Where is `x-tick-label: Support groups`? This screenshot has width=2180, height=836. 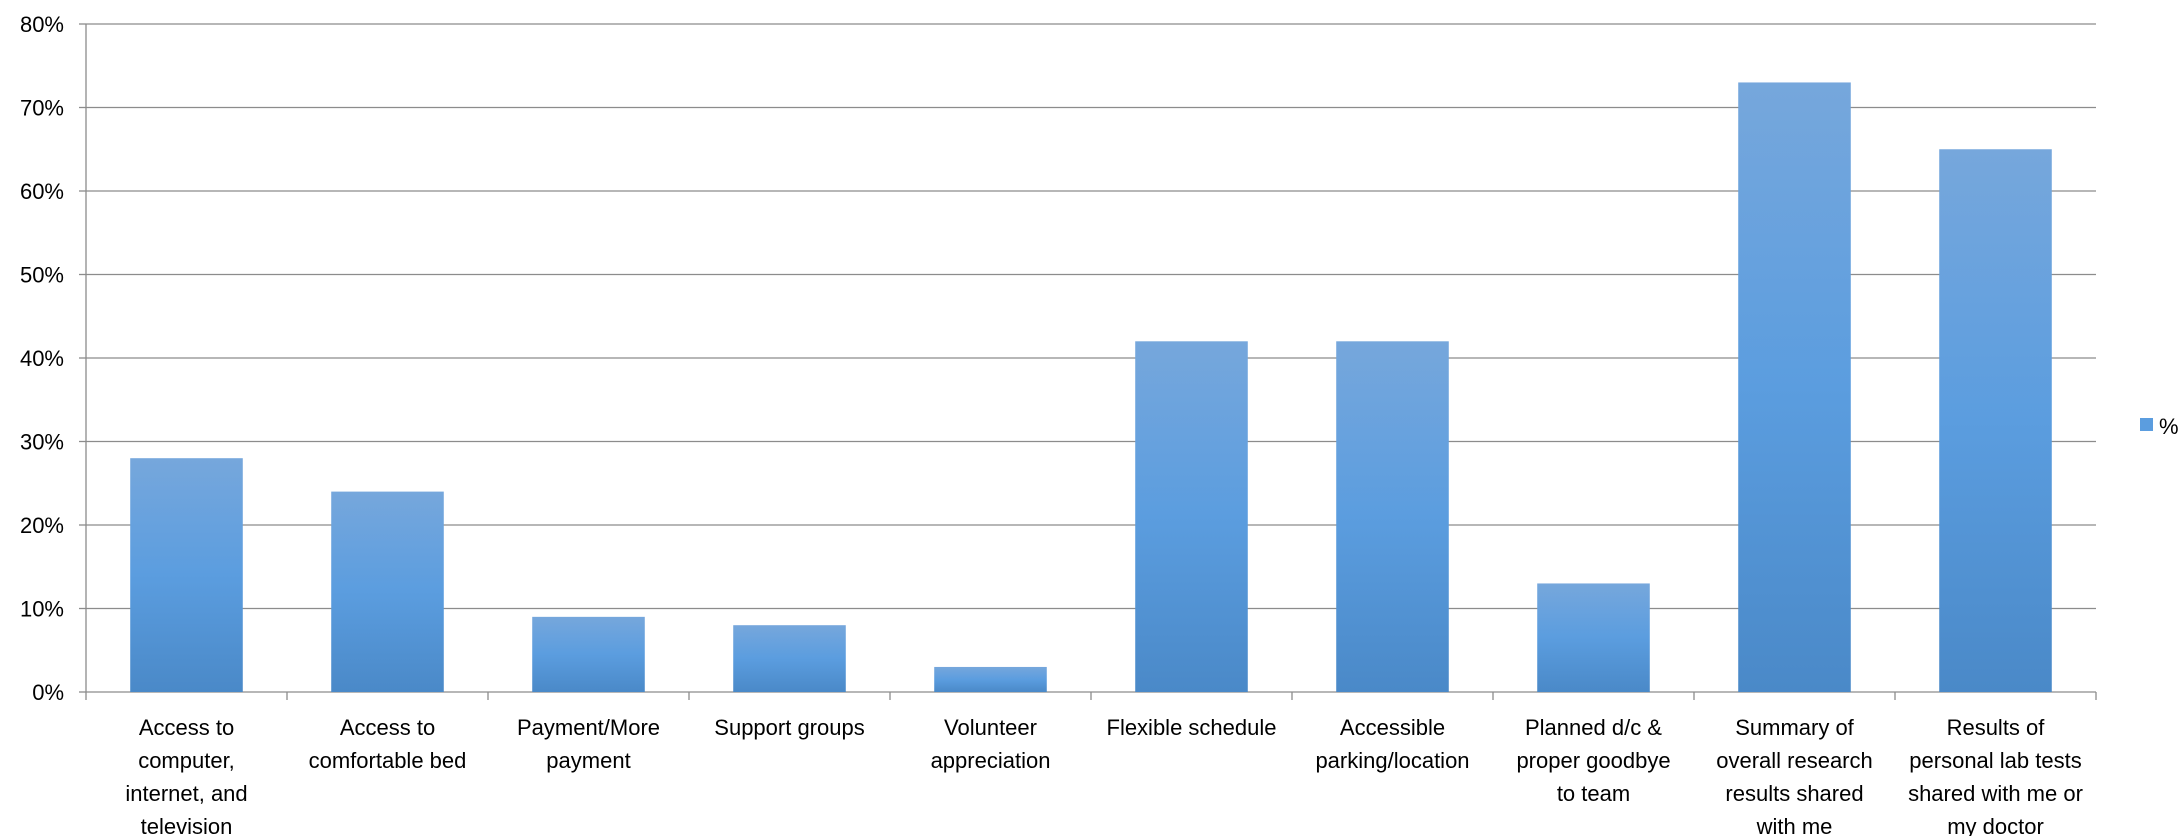
x-tick-label: Support groups is located at coordinates (789, 727).